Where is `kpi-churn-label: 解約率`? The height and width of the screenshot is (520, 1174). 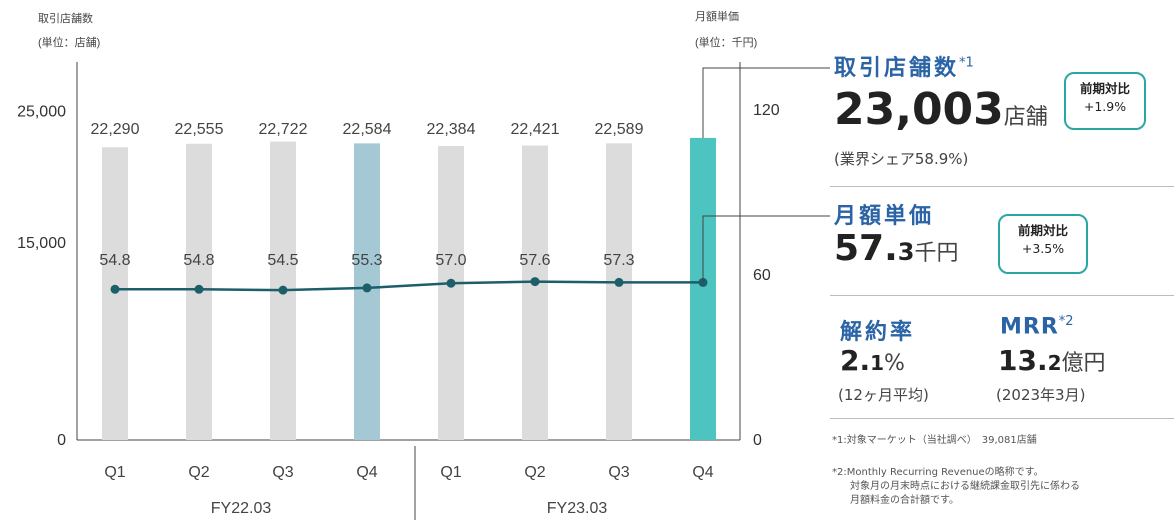
kpi-churn-label: 解約率 is located at coordinates (878, 332).